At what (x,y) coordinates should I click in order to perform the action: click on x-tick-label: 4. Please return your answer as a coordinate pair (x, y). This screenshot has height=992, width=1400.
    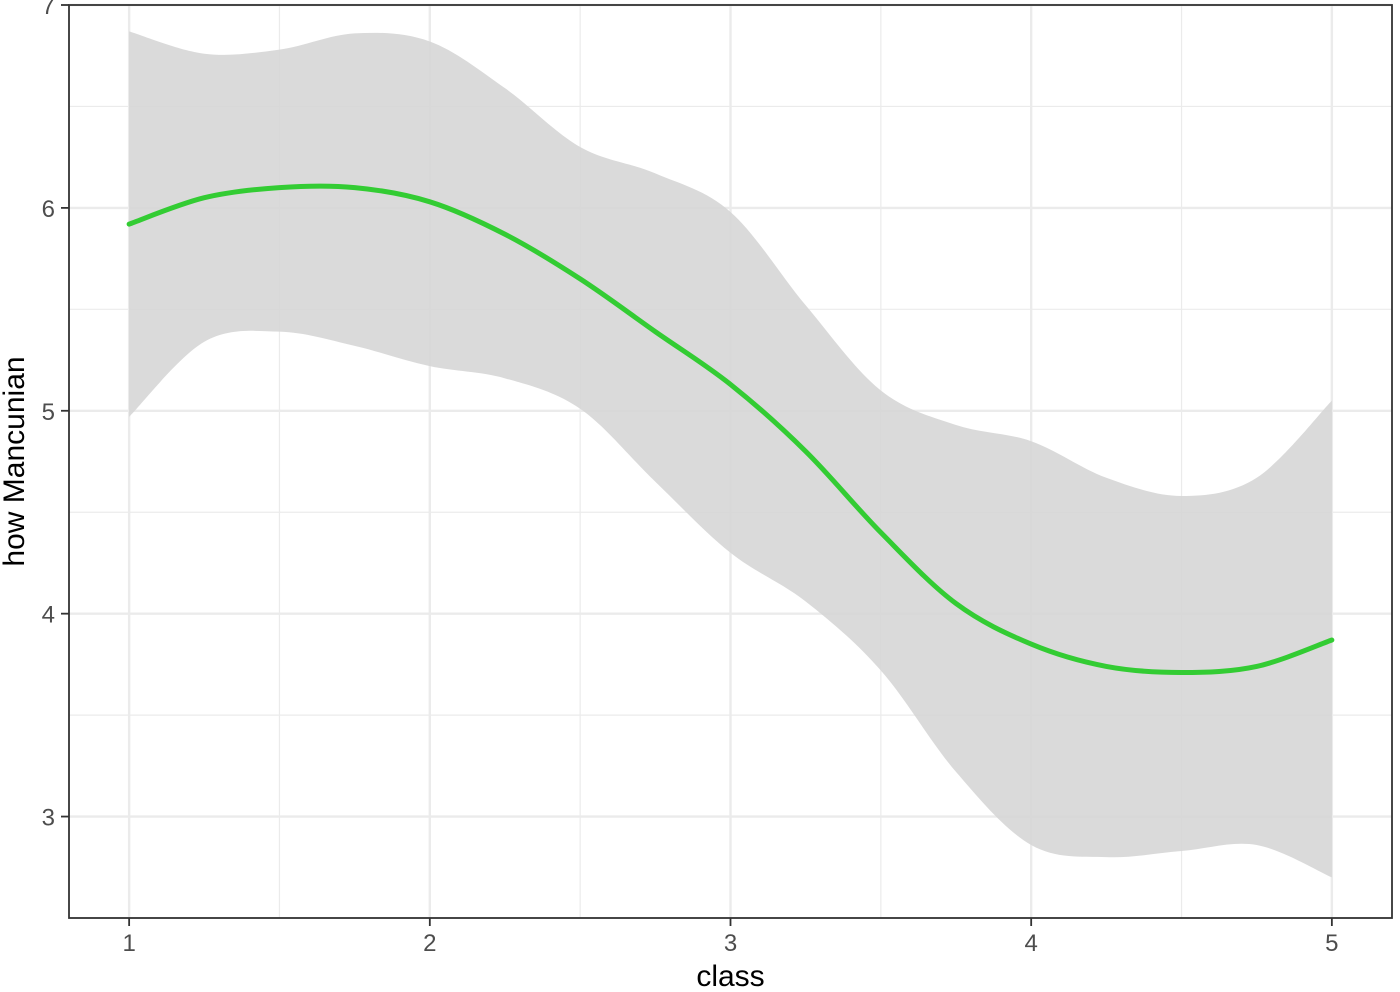
    Looking at the image, I should click on (1031, 943).